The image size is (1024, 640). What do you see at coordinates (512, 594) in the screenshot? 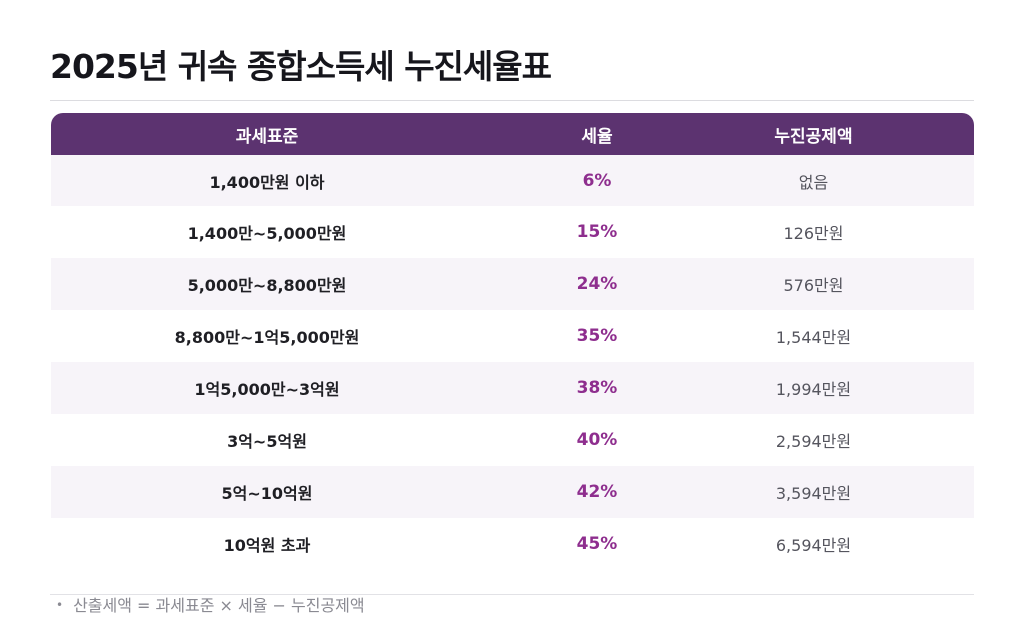
I see `footer-divider` at bounding box center [512, 594].